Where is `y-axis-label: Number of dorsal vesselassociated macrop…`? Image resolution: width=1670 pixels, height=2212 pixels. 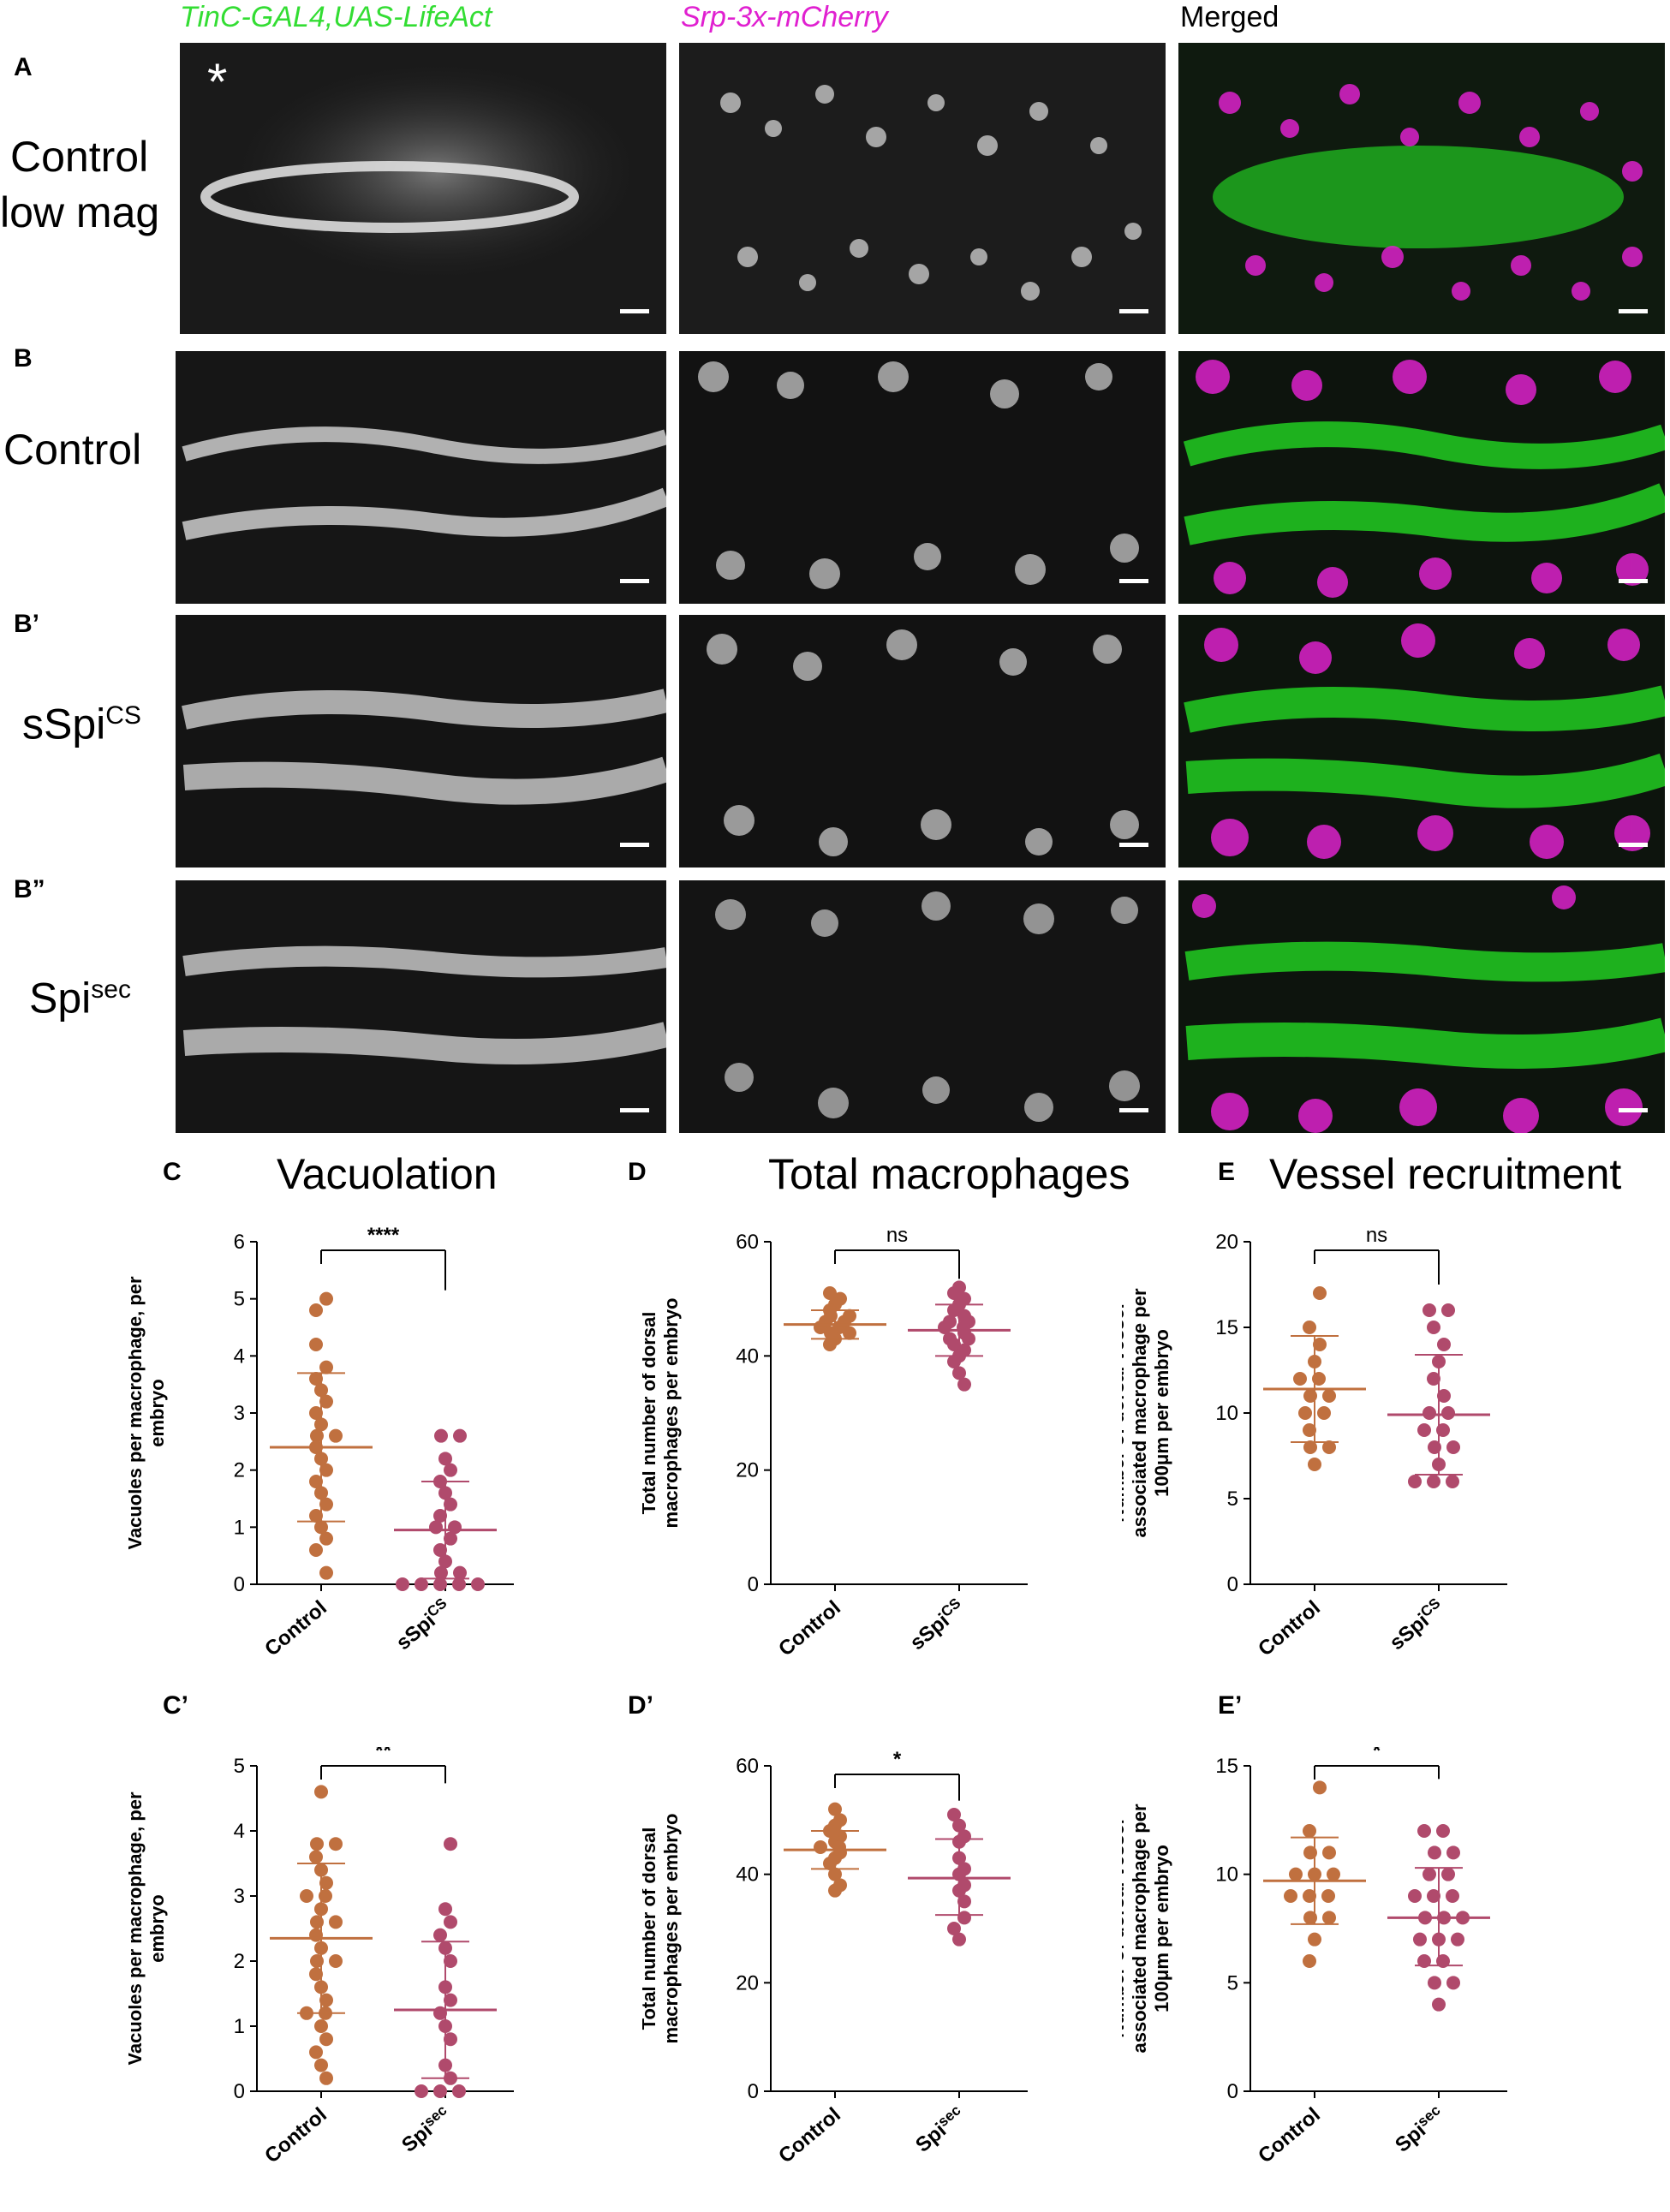
y-axis-label: Number of dorsal vesselassociated macrop… is located at coordinates (1147, 1412).